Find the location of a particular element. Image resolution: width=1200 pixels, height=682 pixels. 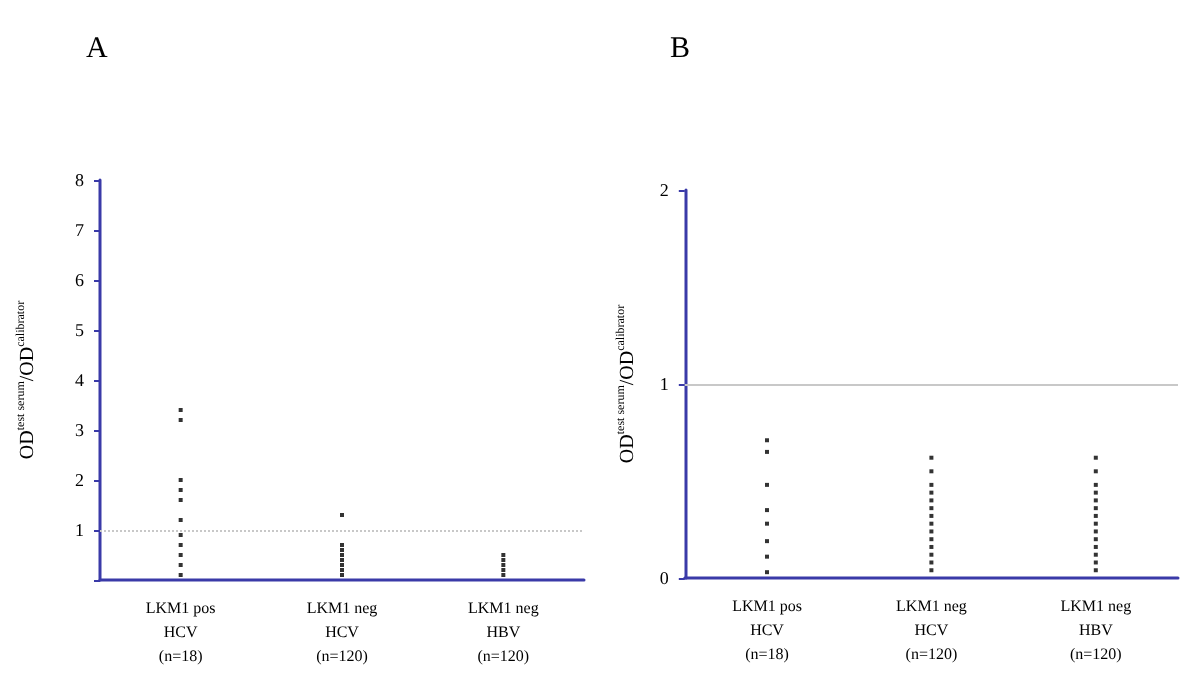

y-tick-label: 4 is located at coordinates (80, 380).